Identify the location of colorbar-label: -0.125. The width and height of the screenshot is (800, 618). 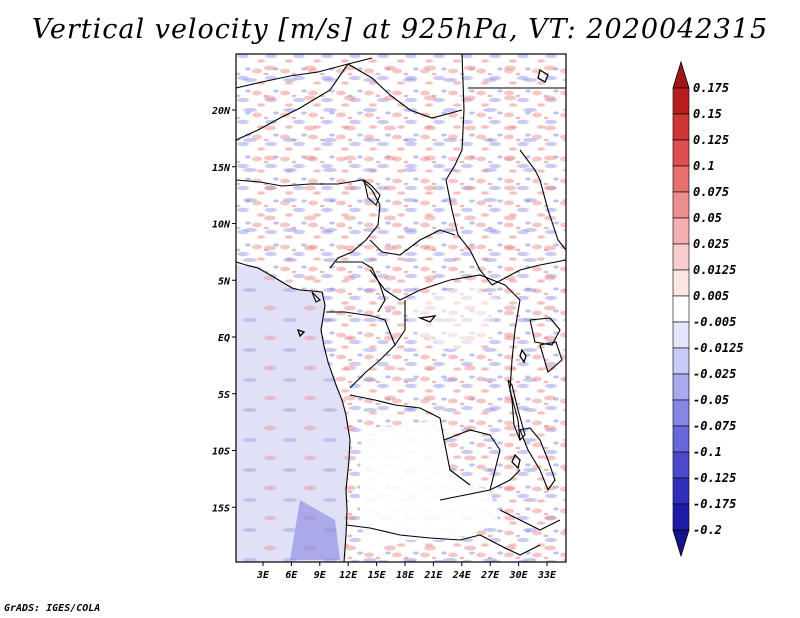
(714, 478).